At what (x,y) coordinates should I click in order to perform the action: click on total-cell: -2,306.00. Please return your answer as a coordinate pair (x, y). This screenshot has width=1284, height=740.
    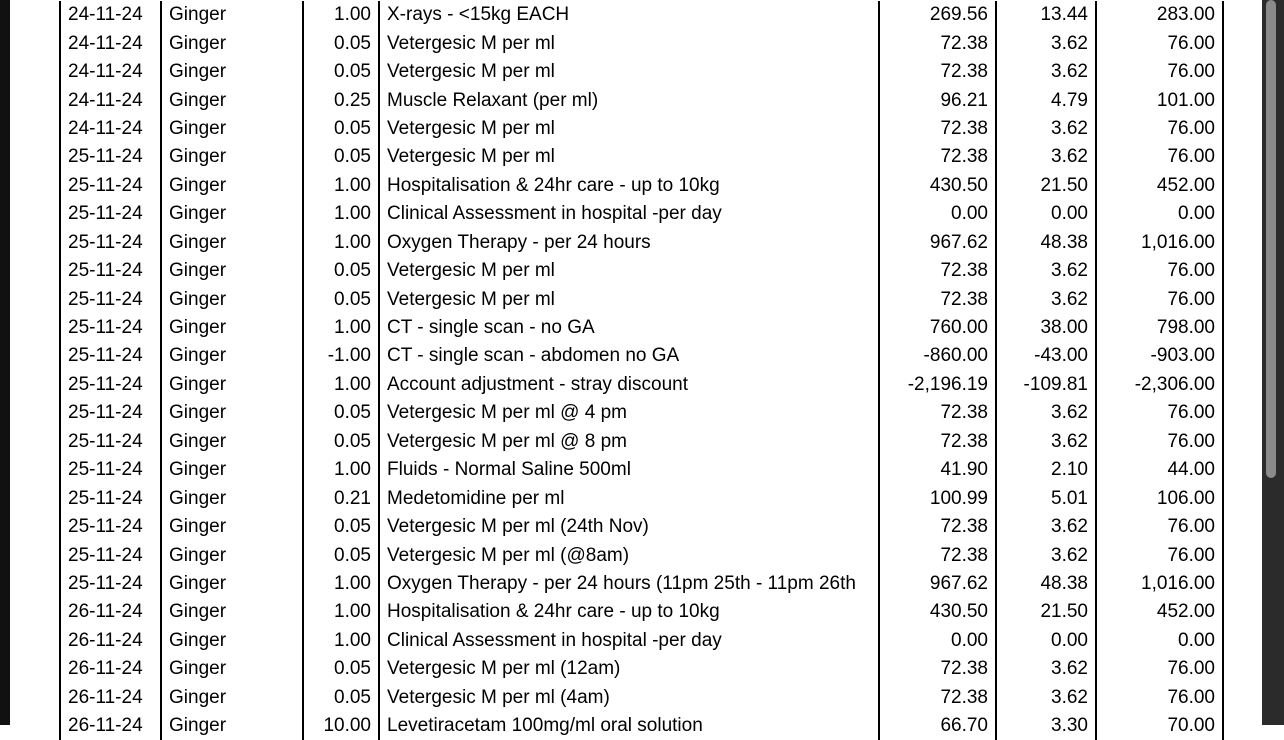
    Looking at the image, I should click on (1159, 385).